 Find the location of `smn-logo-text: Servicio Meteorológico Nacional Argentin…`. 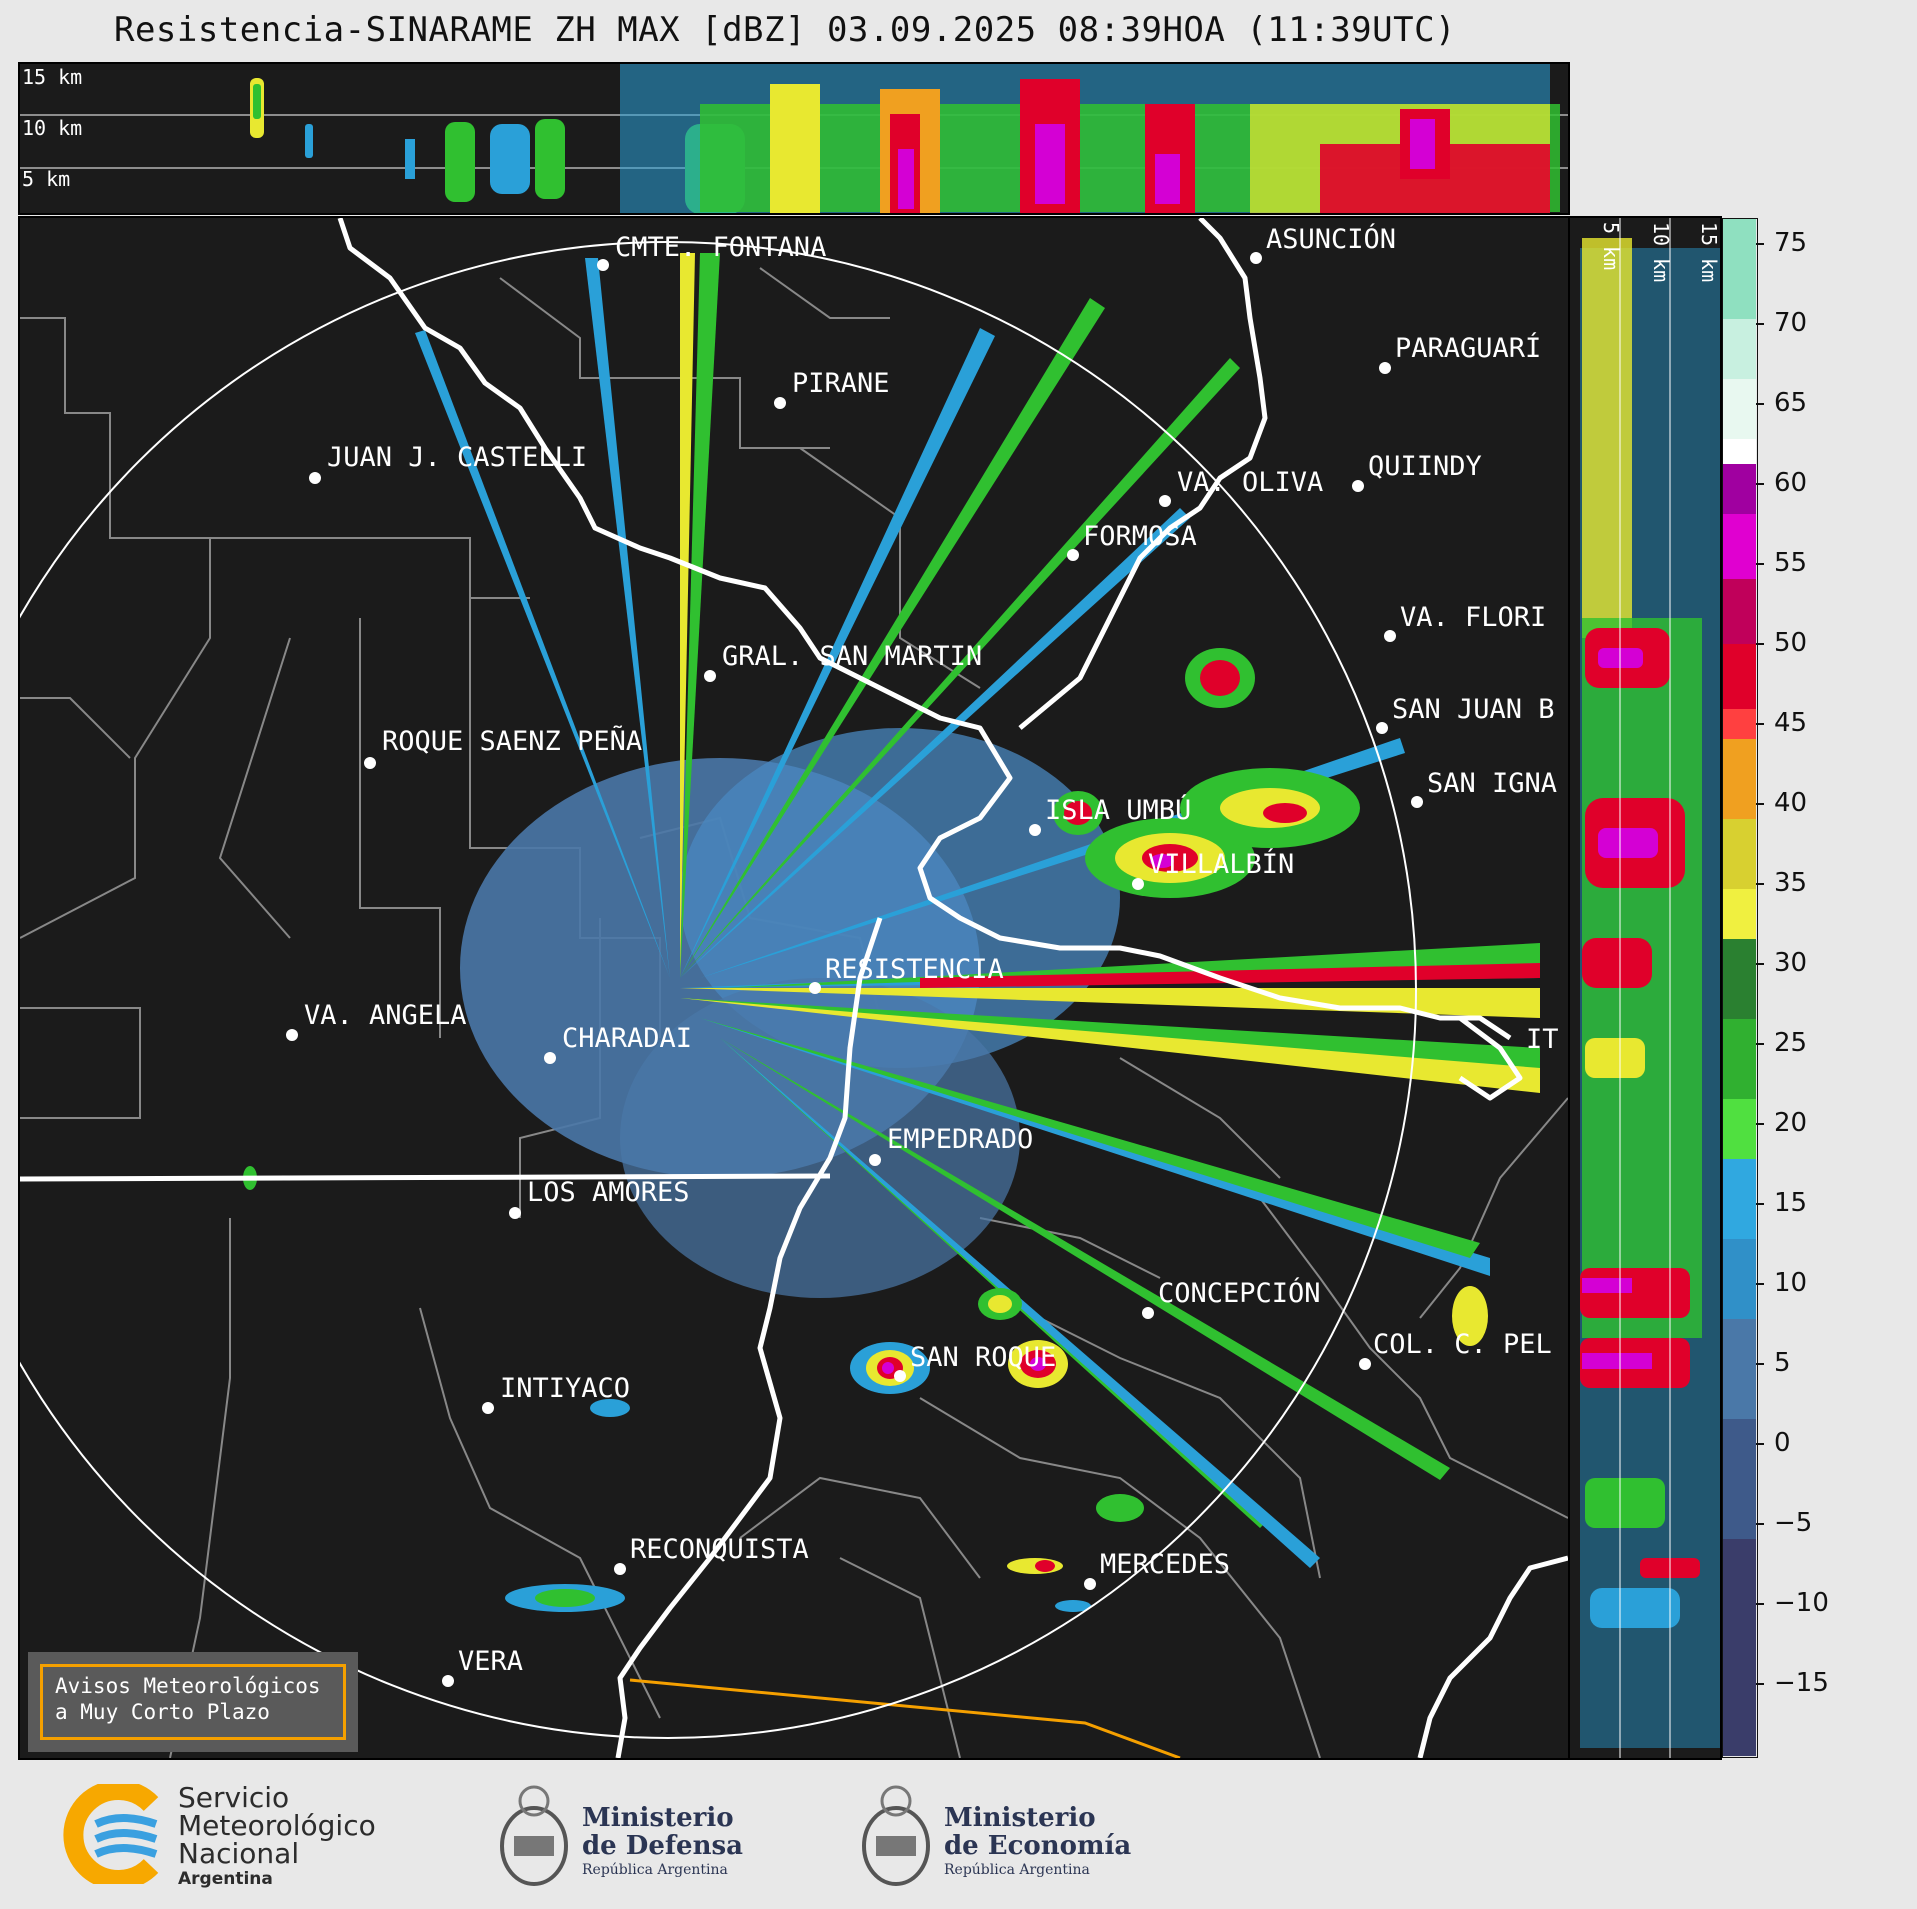

smn-logo-text: Servicio Meteorológico Nacional Argentin… is located at coordinates (277, 1835).